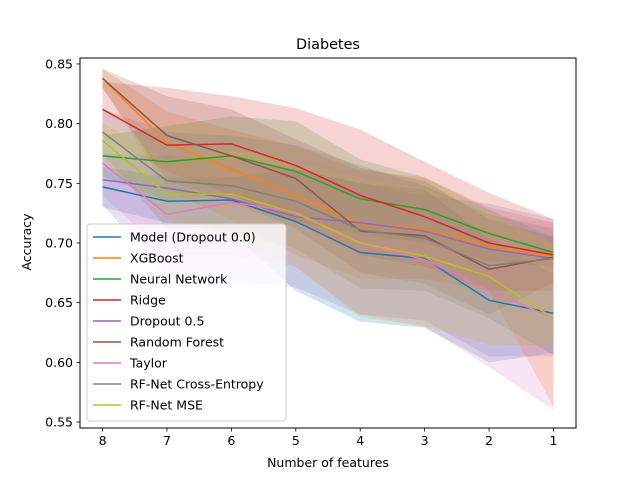 The image size is (640, 480). Describe the element at coordinates (103, 440) in the screenshot. I see `x-tick-label: 8` at that location.